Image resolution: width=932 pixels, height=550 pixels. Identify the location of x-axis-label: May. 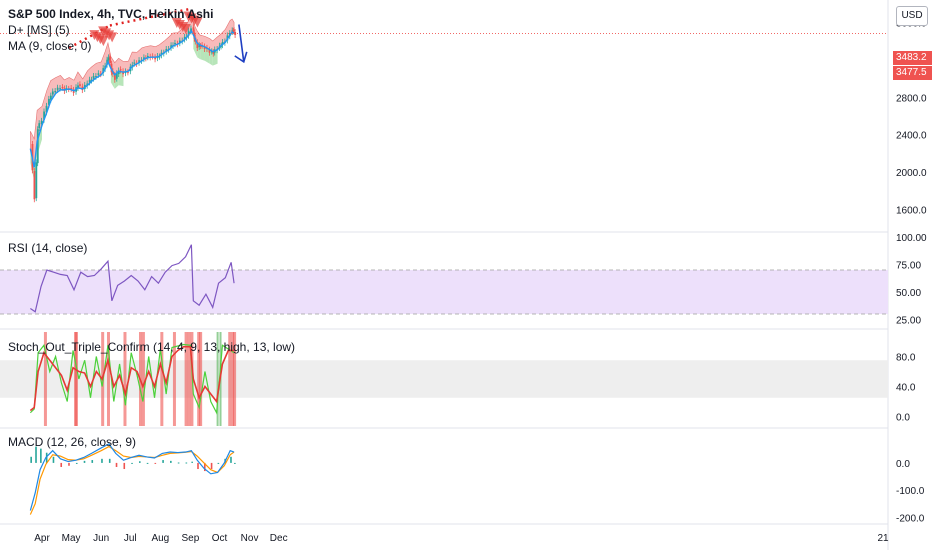
(71, 538).